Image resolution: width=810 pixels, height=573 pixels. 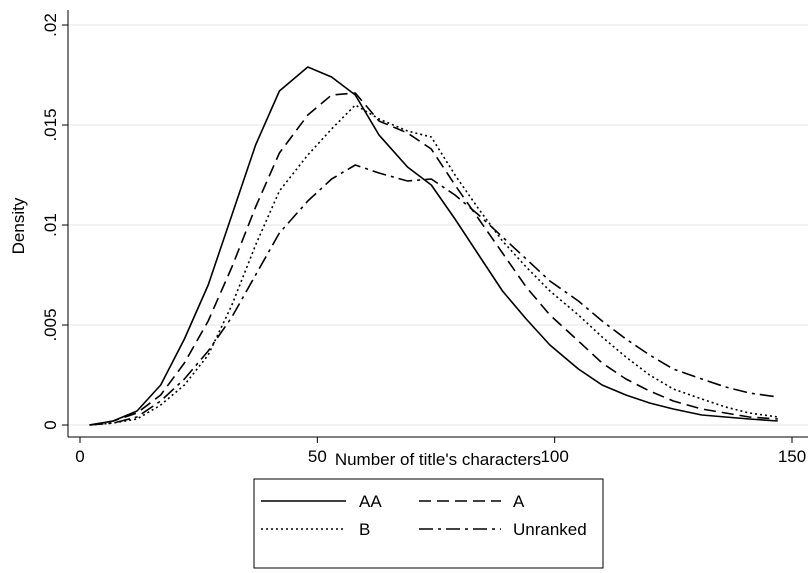 What do you see at coordinates (317, 456) in the screenshot?
I see `x-tick-label: 50` at bounding box center [317, 456].